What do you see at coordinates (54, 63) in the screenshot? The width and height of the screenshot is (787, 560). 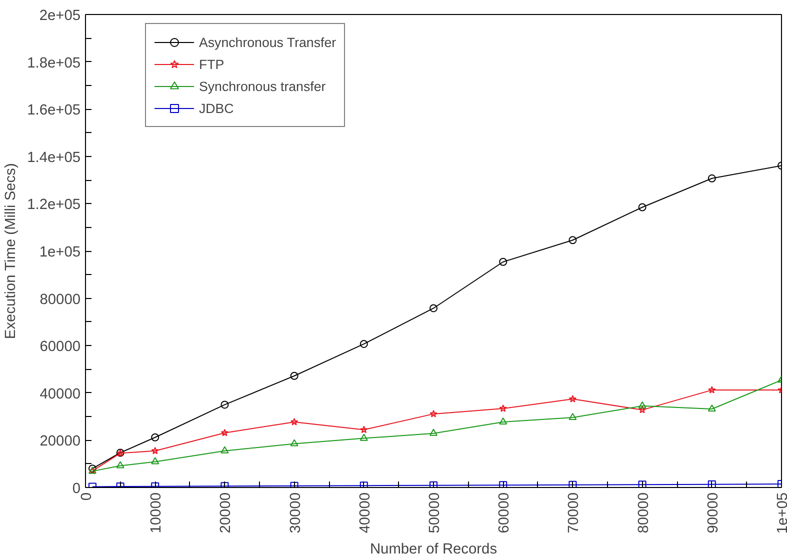 I see `y-tick-label: 1.8e+05` at bounding box center [54, 63].